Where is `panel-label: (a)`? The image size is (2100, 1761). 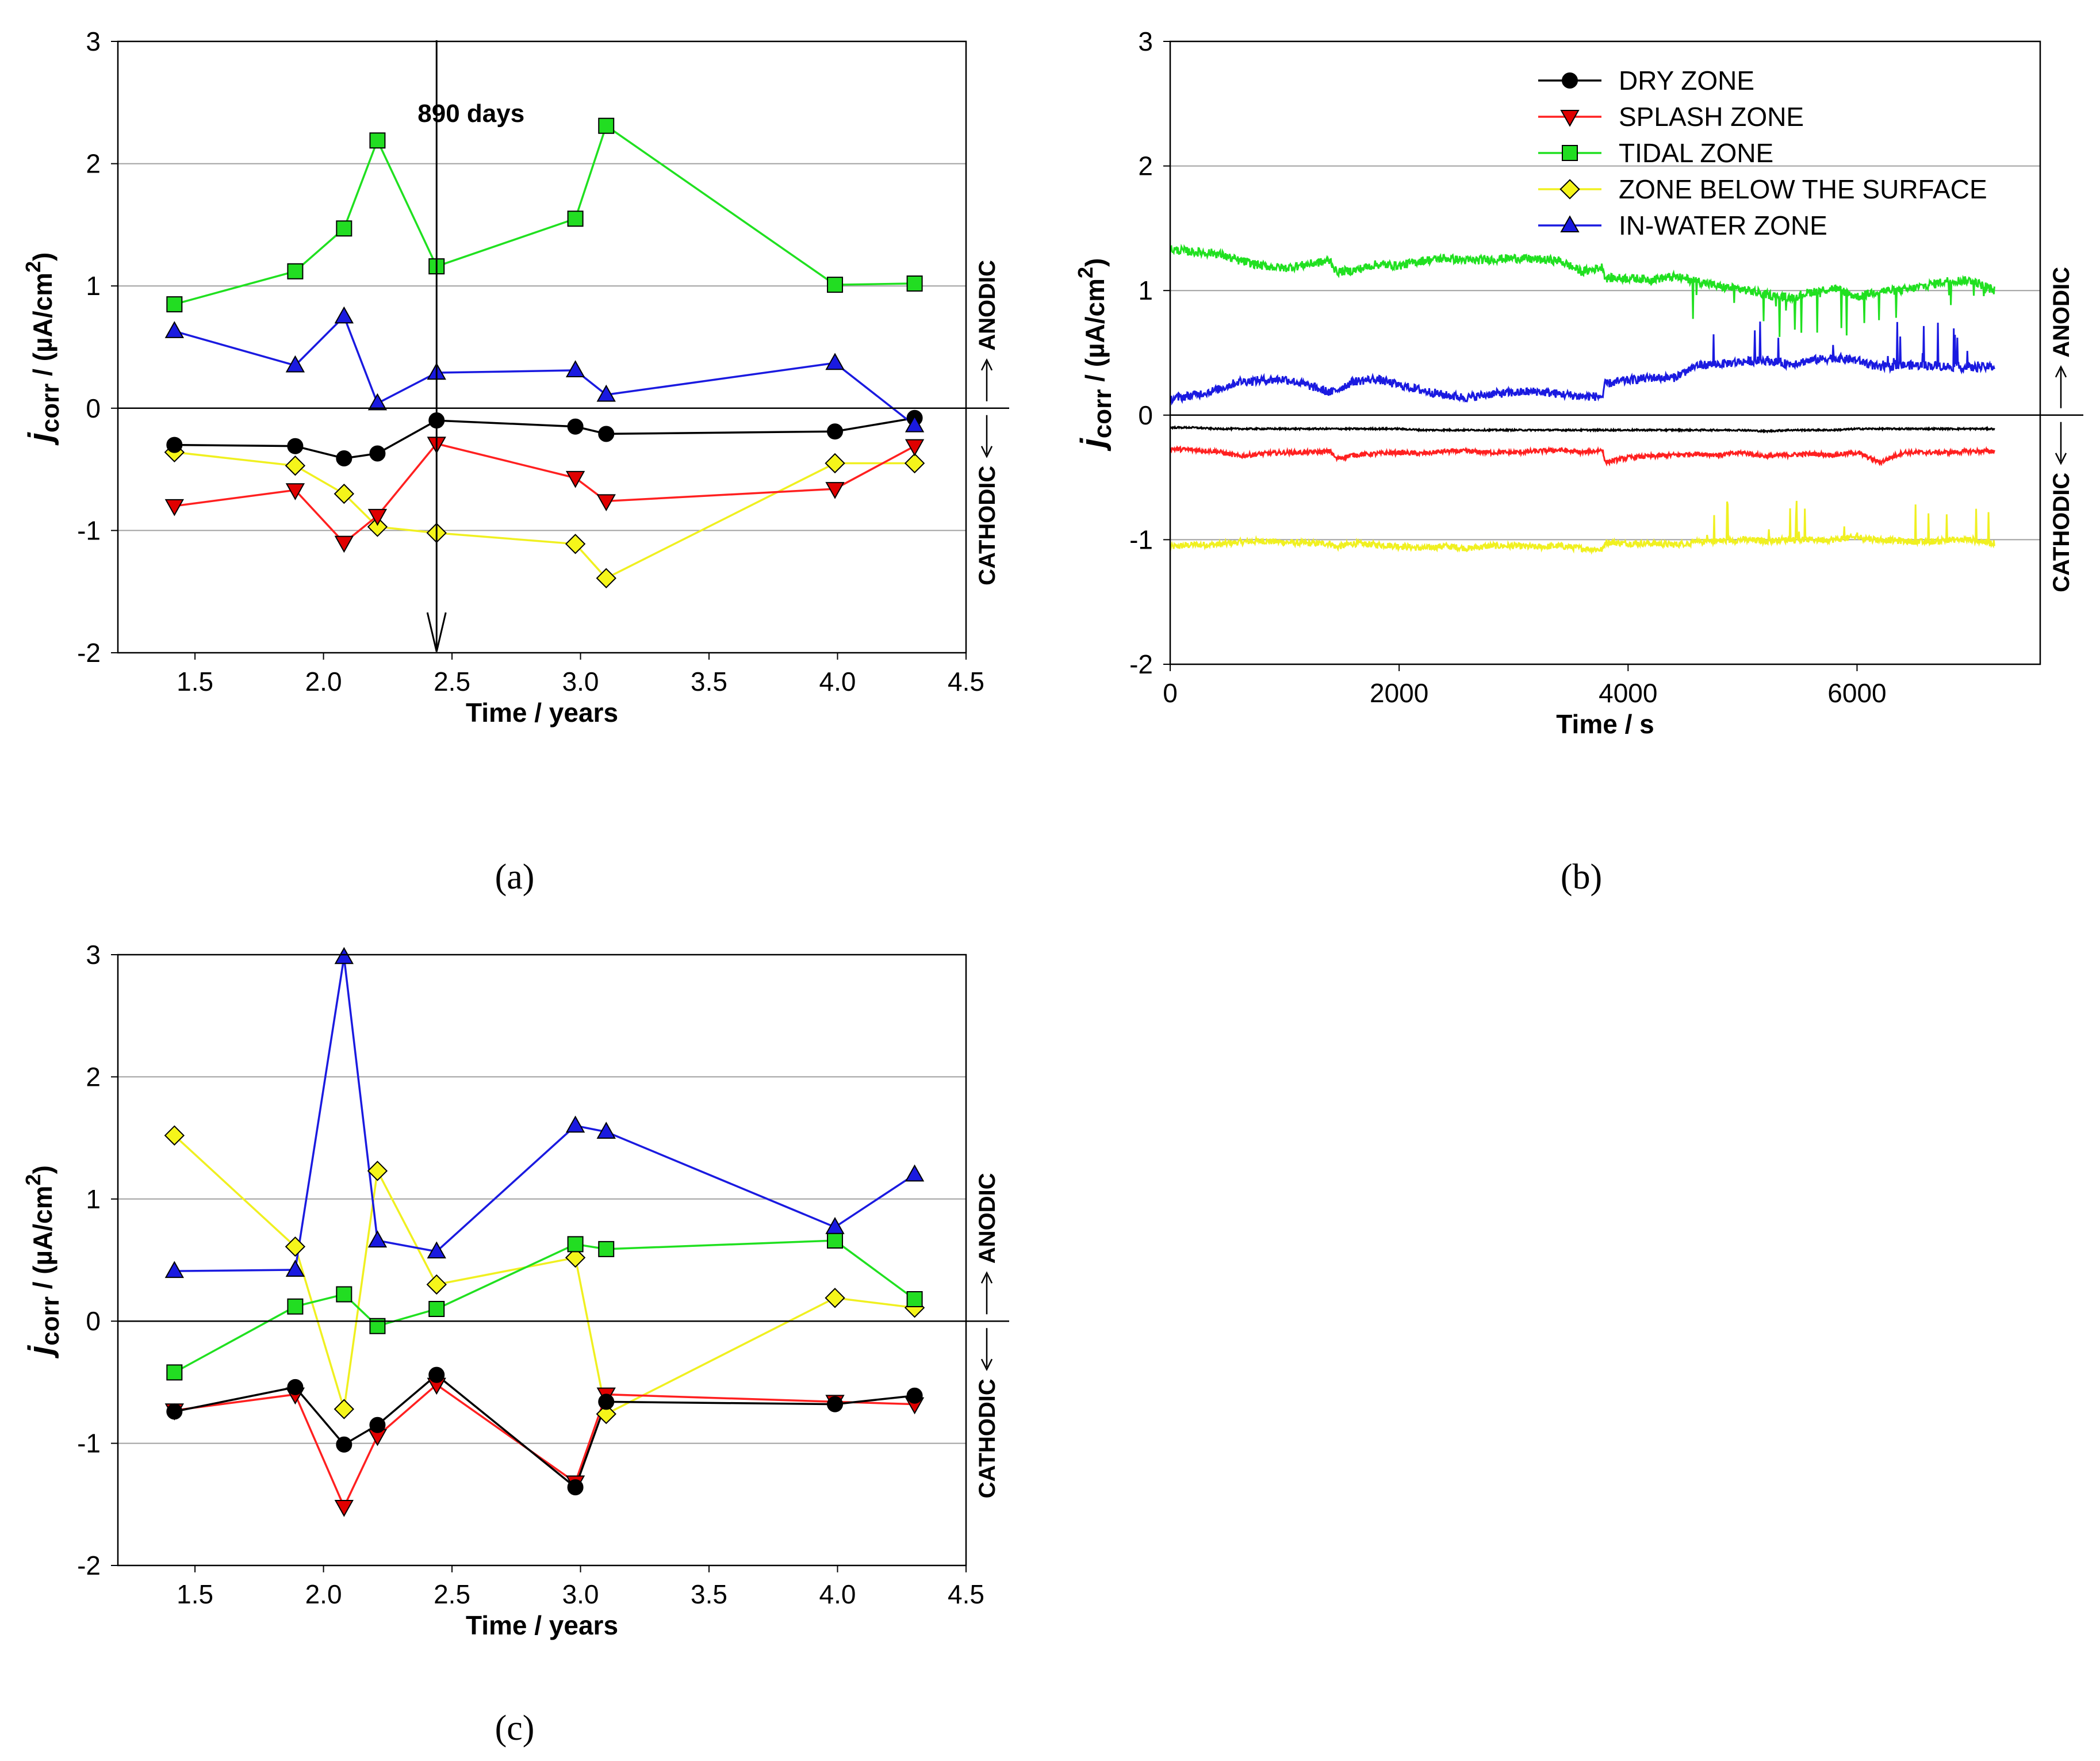
panel-label: (a) is located at coordinates (515, 877).